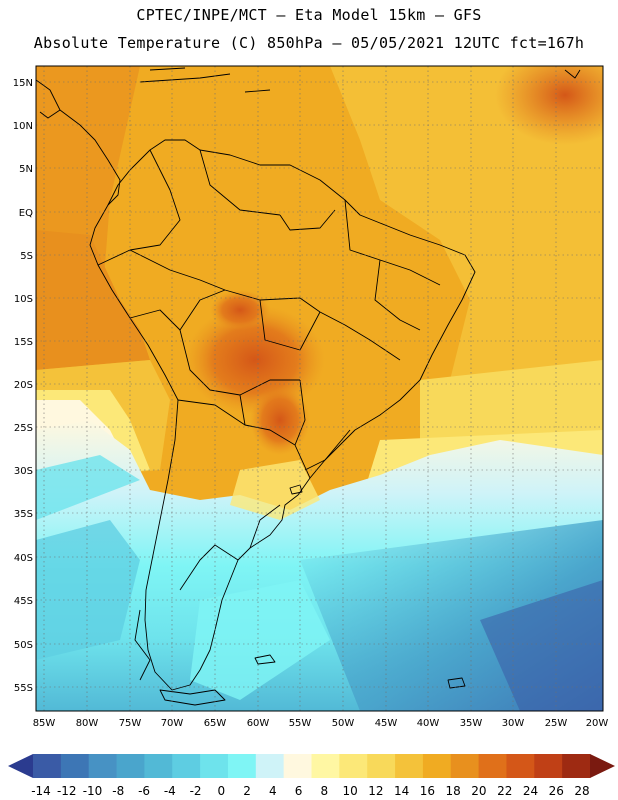 The image size is (618, 800). What do you see at coordinates (172, 723) in the screenshot?
I see `lon-label: 70W` at bounding box center [172, 723].